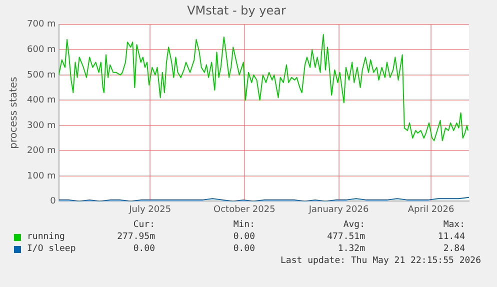 The image size is (497, 287). What do you see at coordinates (41, 125) in the screenshot?
I see `y-tick-label: 300 m` at bounding box center [41, 125].